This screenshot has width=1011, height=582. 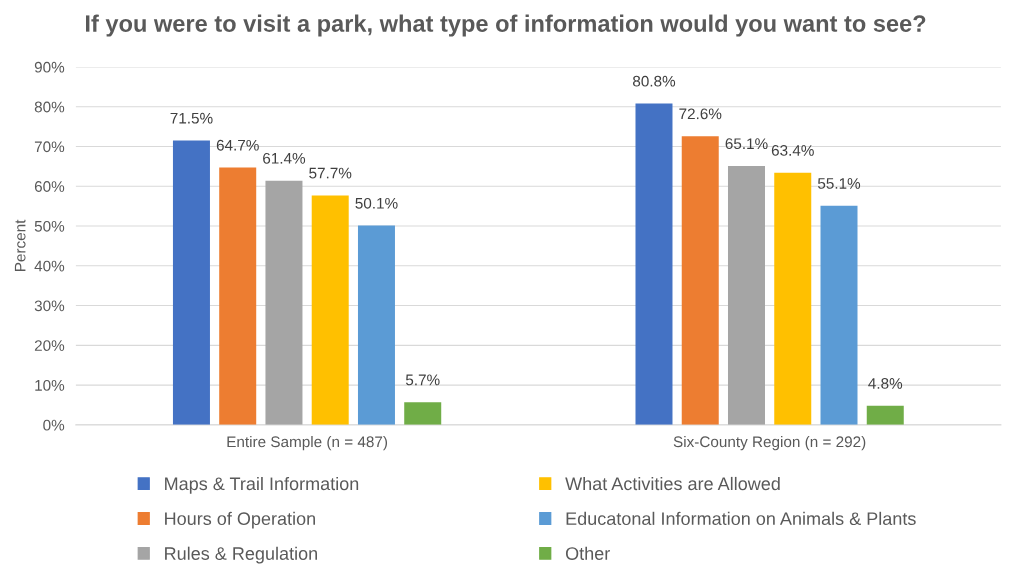 What do you see at coordinates (792, 150) in the screenshot?
I see `data-label: 63.4%` at bounding box center [792, 150].